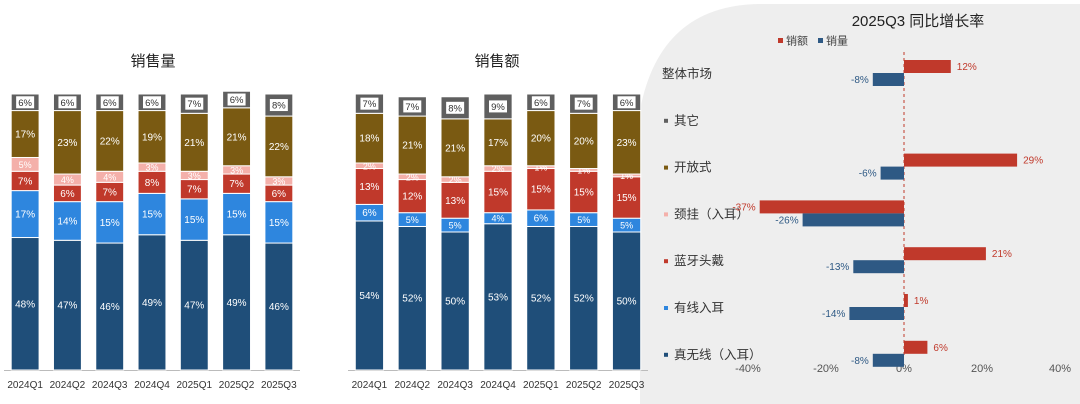  Describe the element at coordinates (837, 41) in the screenshot. I see `legend-label: 销量` at that location.